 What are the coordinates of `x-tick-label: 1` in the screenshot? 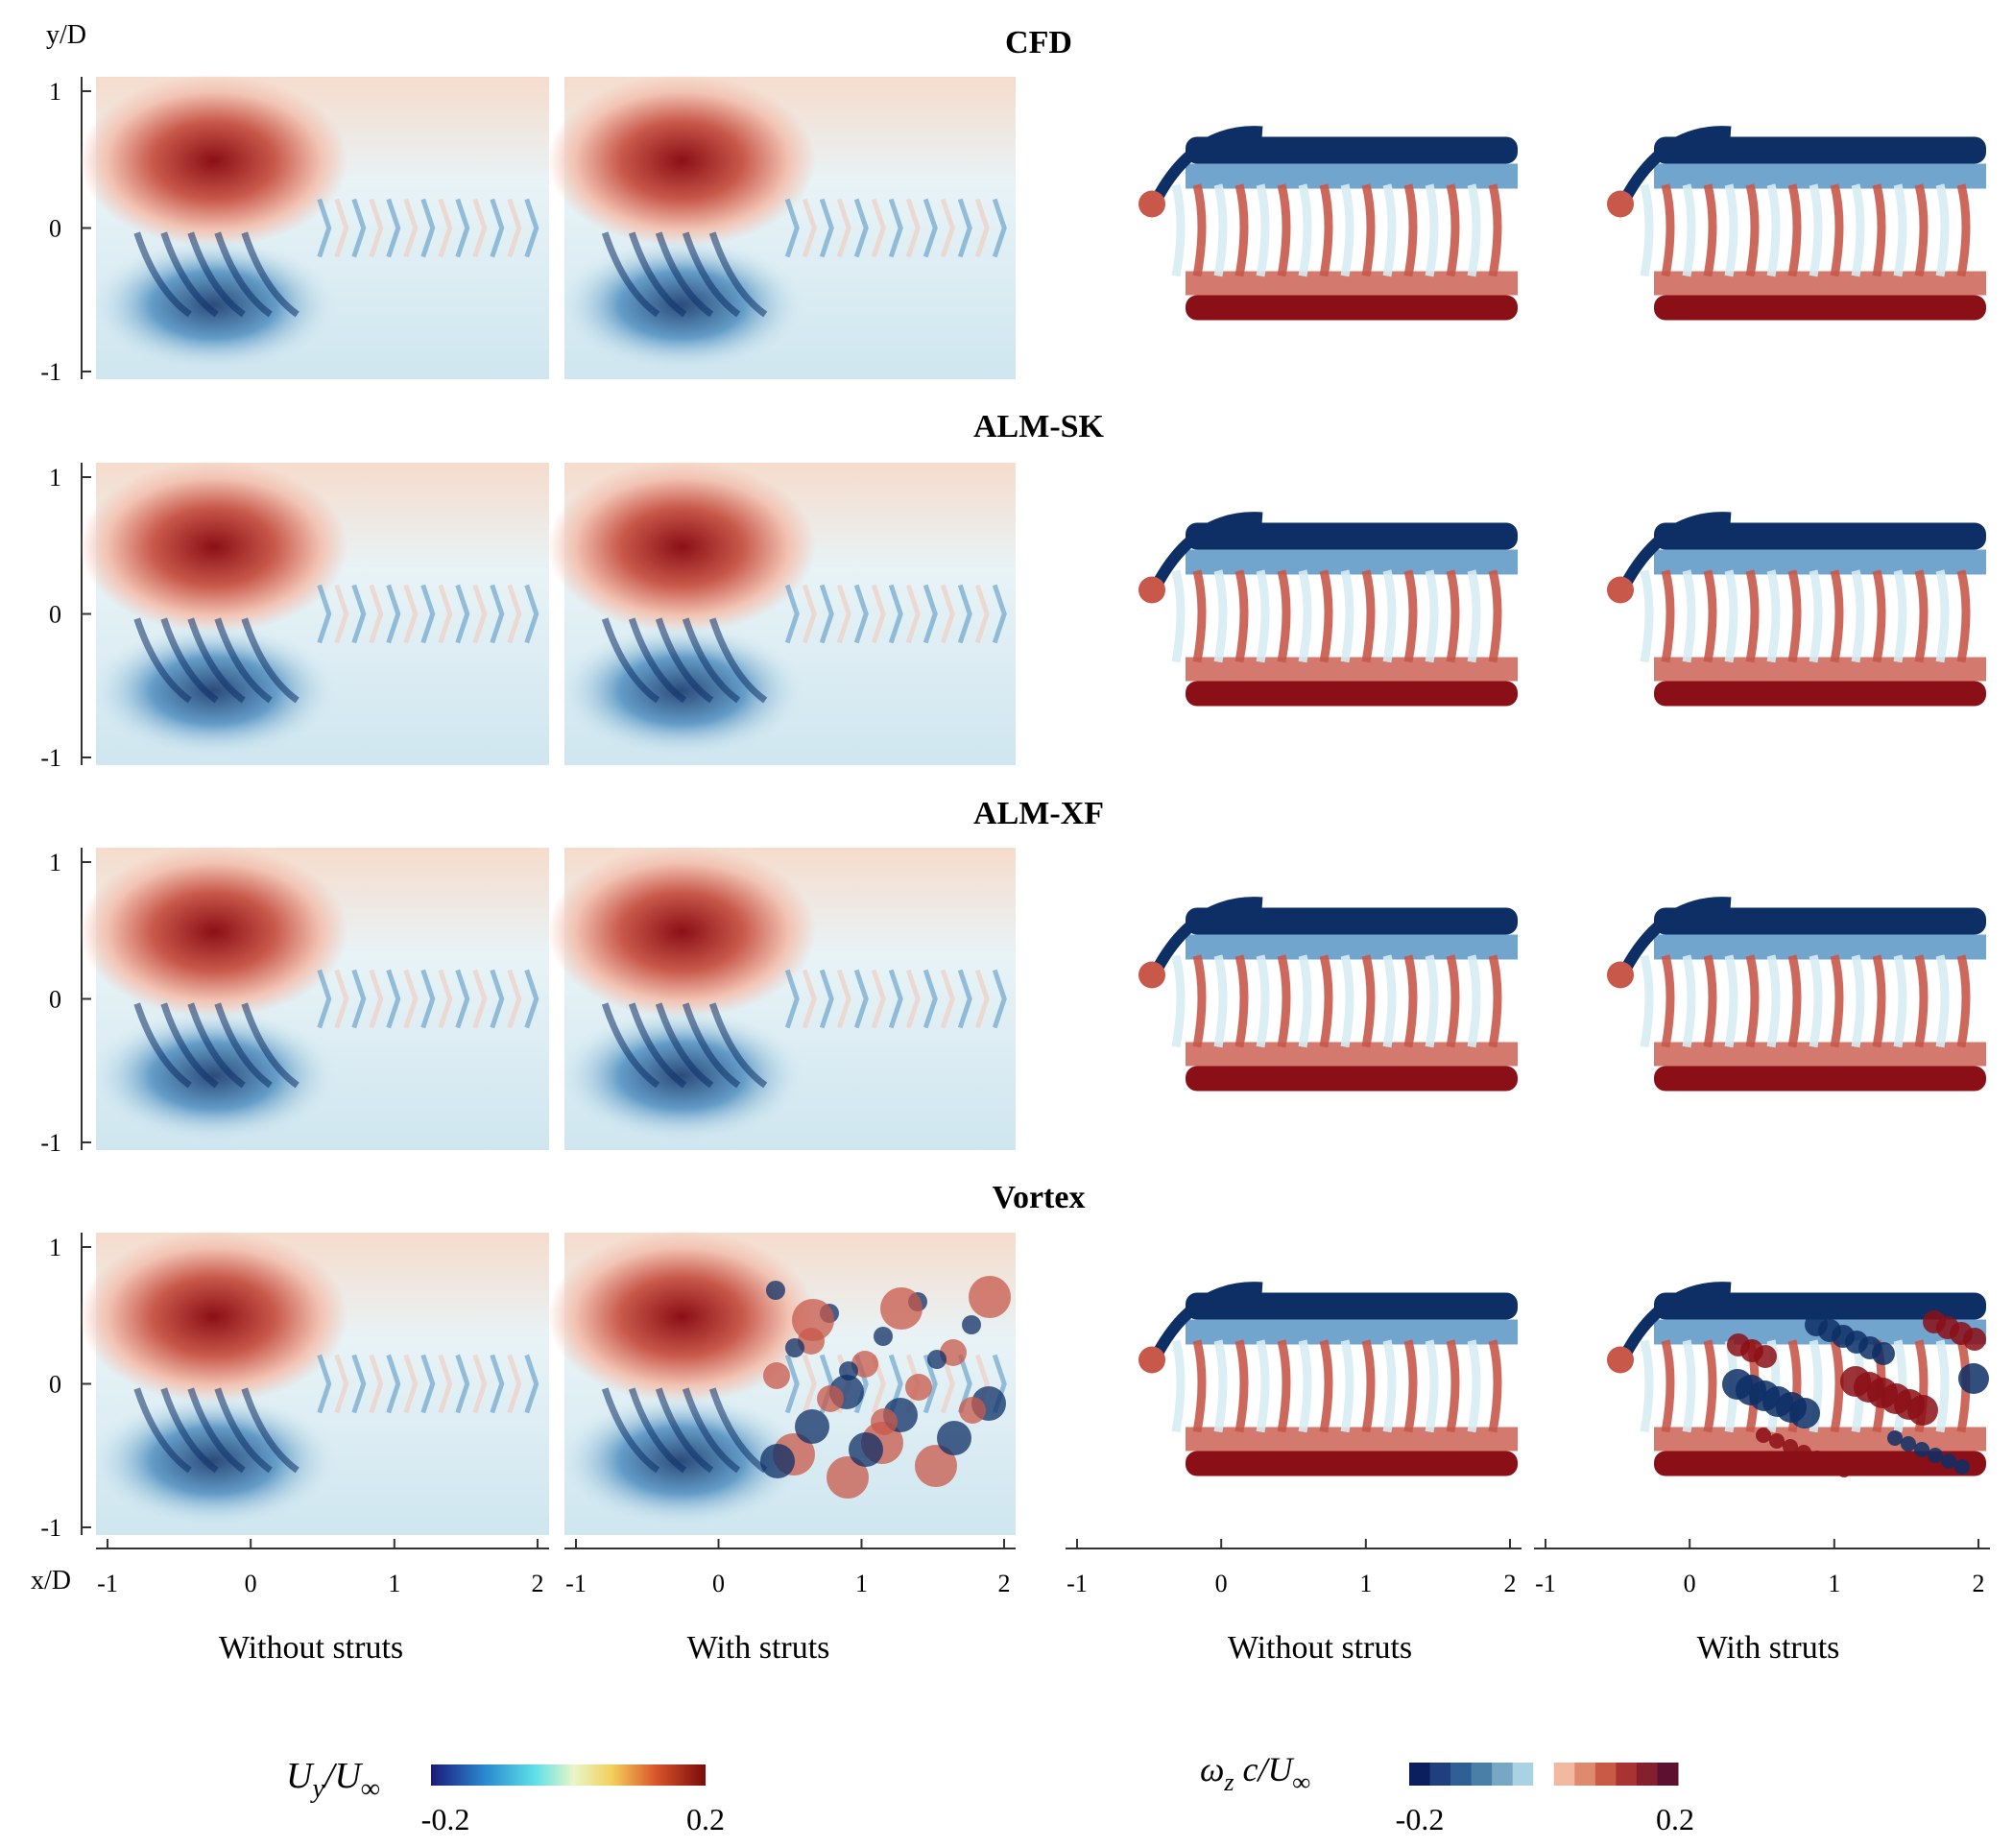 It's located at (862, 1583).